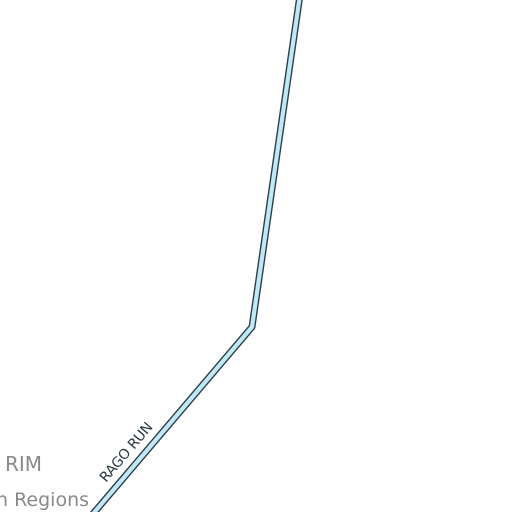 Image resolution: width=512 pixels, height=512 pixels. I want to click on area-label-subtitle: n Regions, so click(44, 500).